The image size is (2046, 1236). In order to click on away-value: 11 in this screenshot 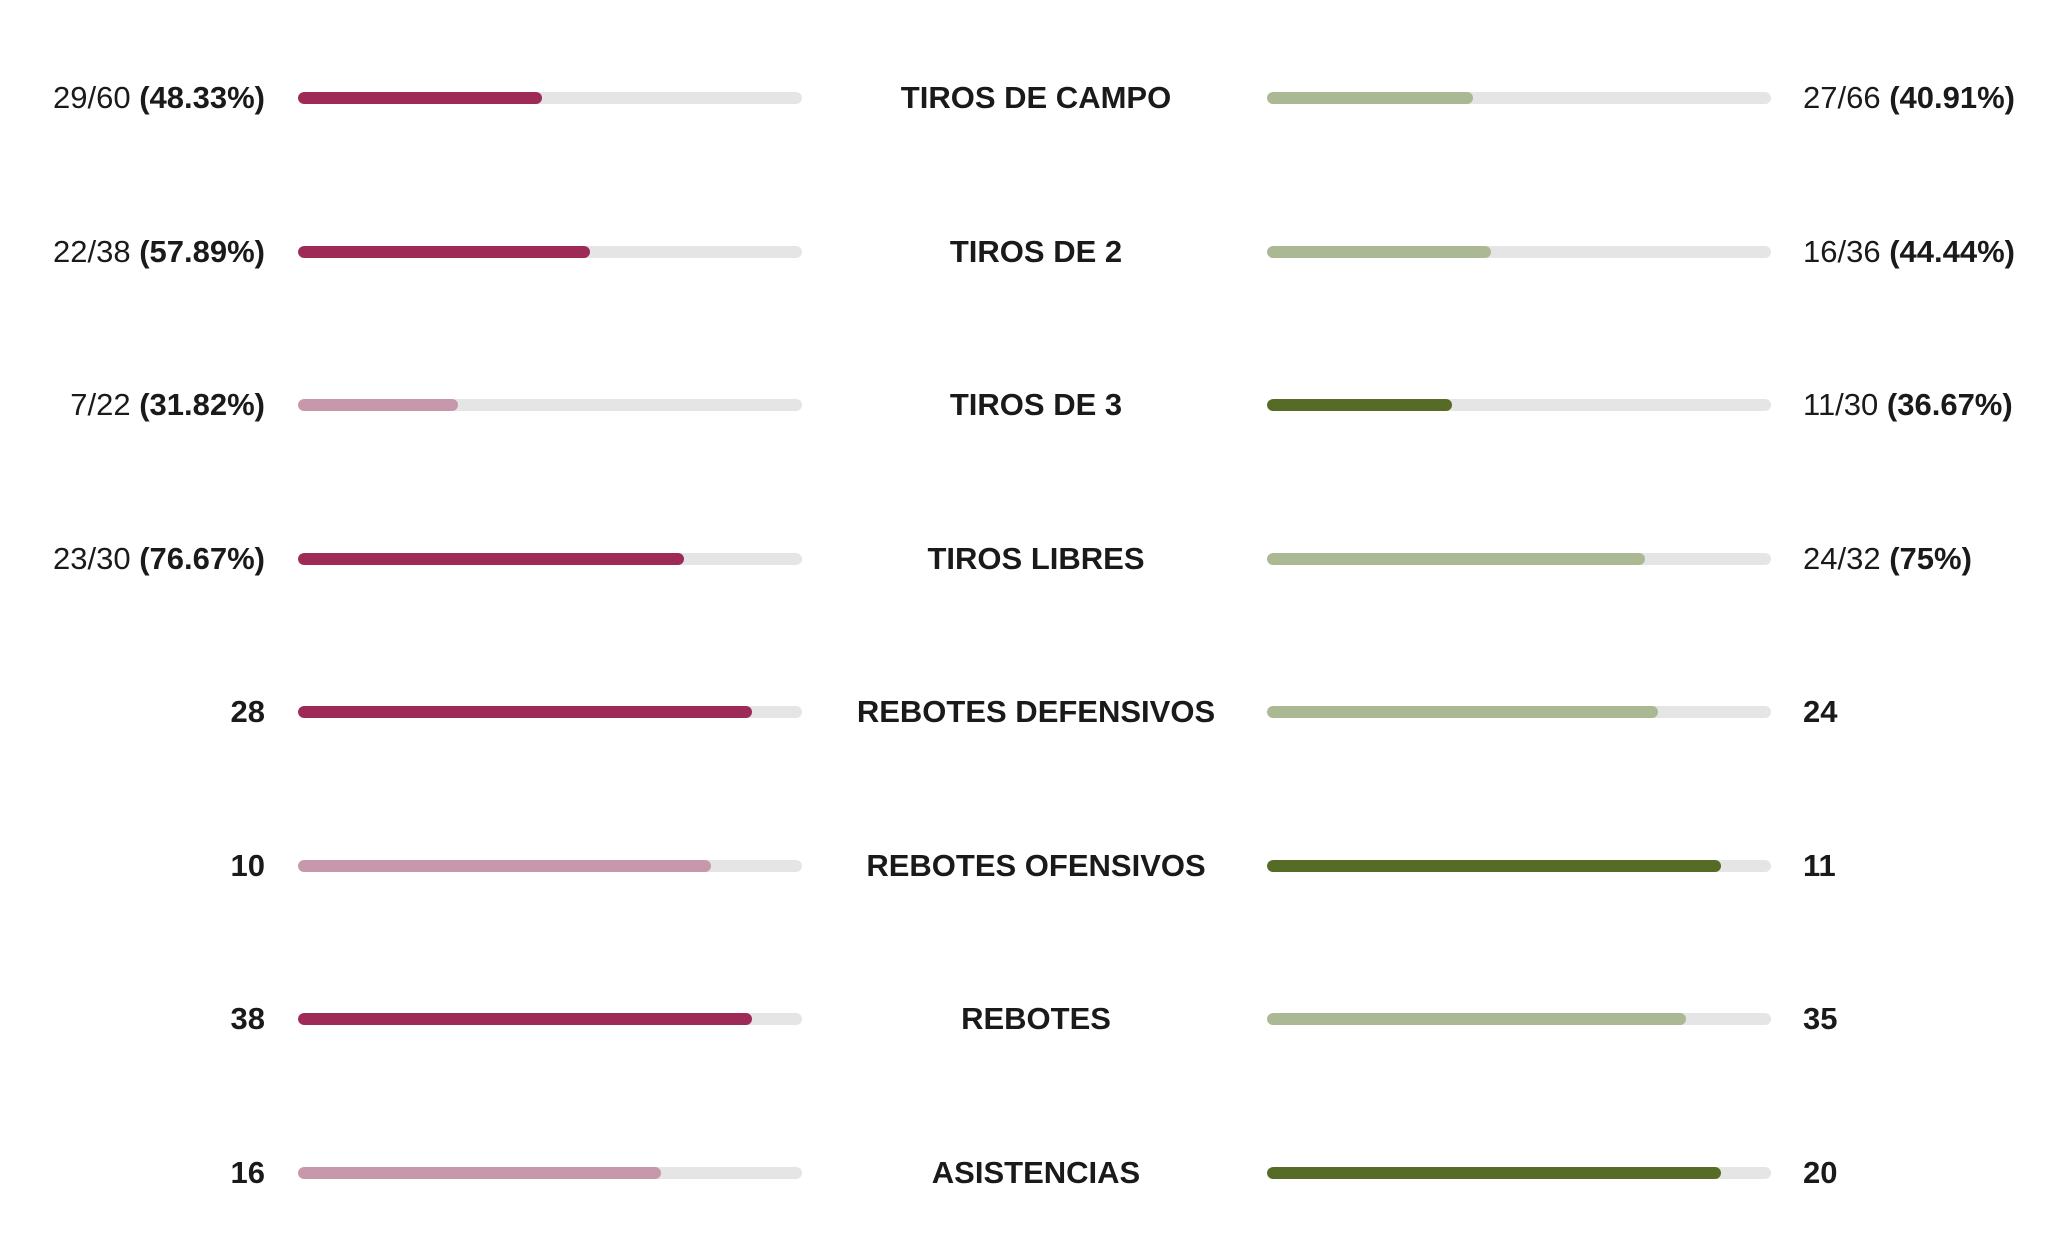, I will do `click(1819, 865)`.